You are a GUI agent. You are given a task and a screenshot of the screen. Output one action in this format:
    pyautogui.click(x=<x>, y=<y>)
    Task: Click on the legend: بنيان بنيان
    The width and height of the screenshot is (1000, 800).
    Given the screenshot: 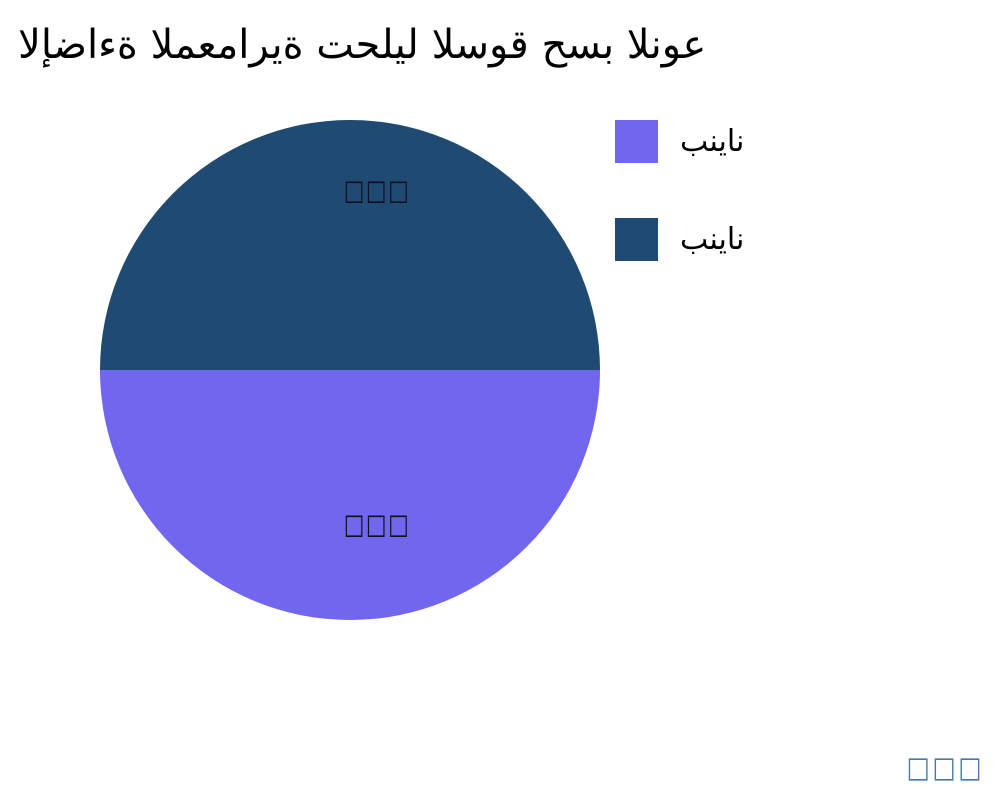 What is the action you would take?
    pyautogui.click(x=679, y=218)
    